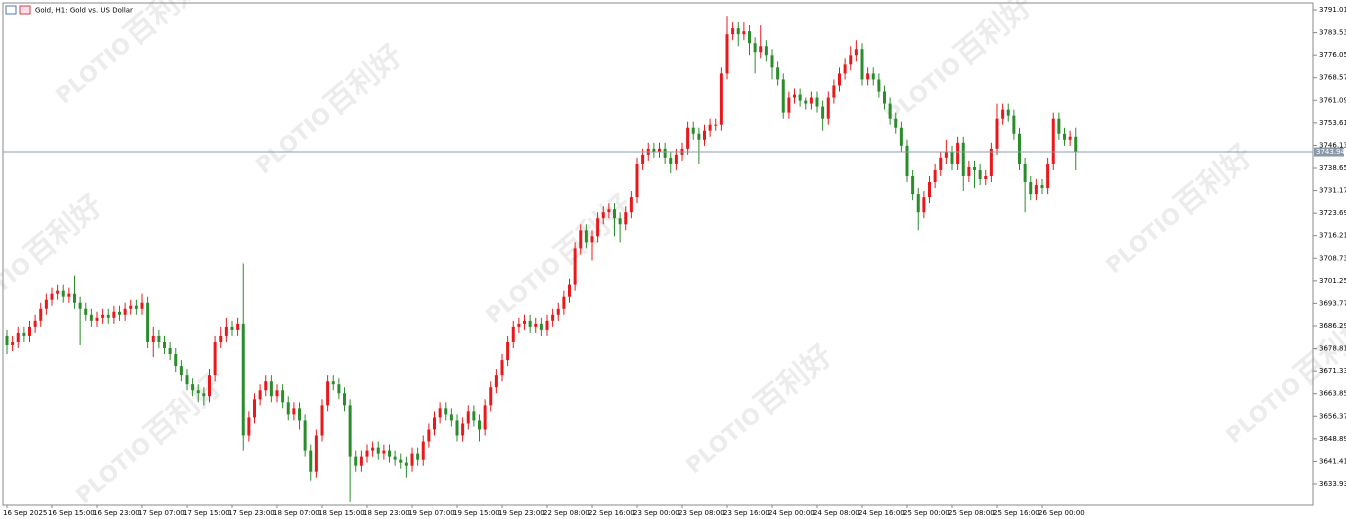  What do you see at coordinates (1016, 513) in the screenshot?
I see `x-tick-label: 25 Sep 16:00` at bounding box center [1016, 513].